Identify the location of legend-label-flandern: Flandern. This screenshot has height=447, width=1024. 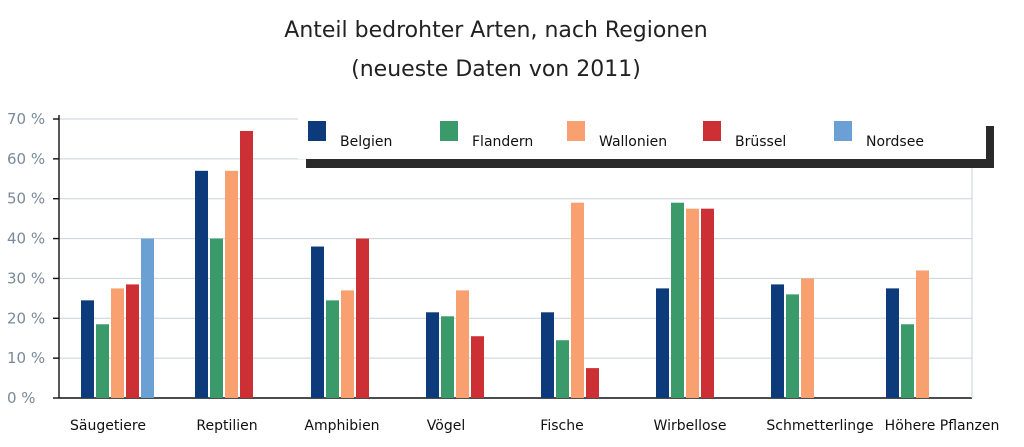
(502, 142).